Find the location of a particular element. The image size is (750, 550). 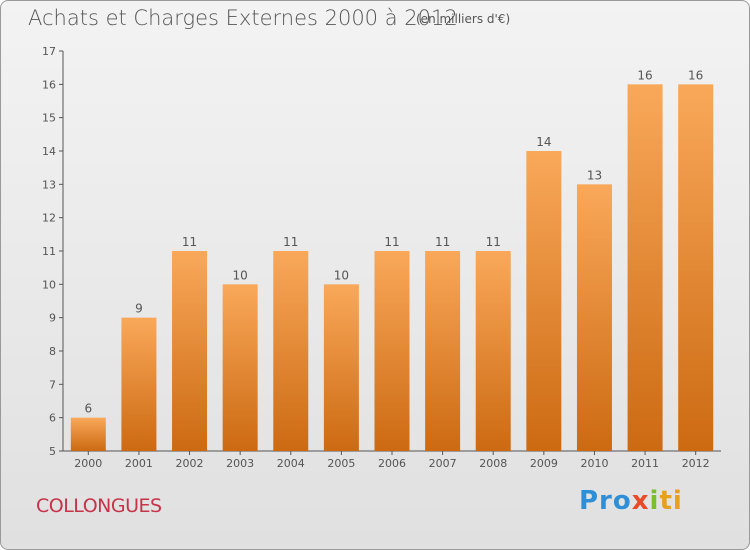

bar-2010 is located at coordinates (594, 318).